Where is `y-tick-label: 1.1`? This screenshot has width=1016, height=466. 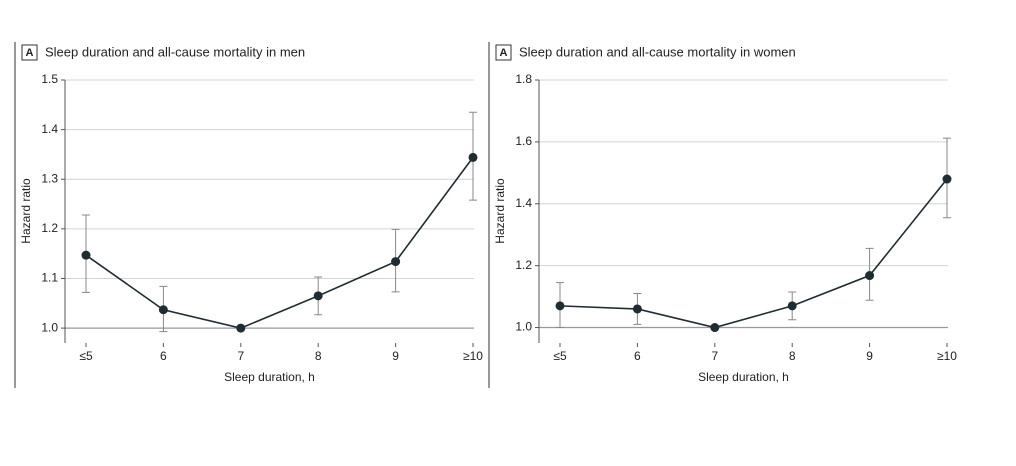 y-tick-label: 1.1 is located at coordinates (49, 278).